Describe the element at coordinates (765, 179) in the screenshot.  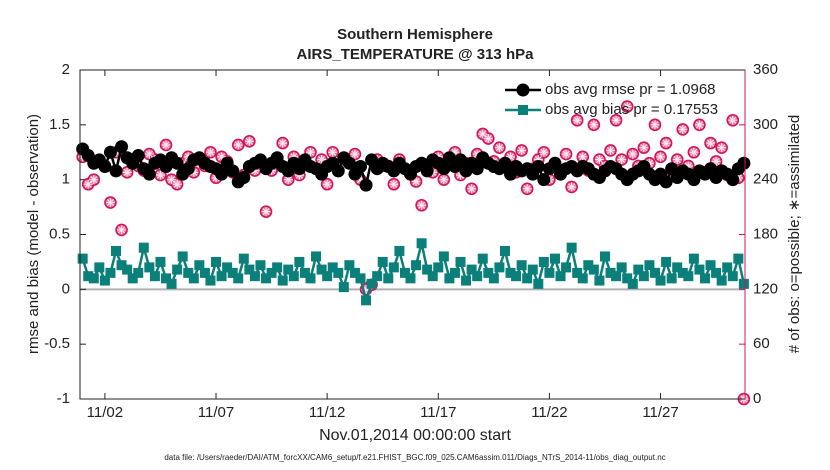
I see `y2-tick-label: 240` at that location.